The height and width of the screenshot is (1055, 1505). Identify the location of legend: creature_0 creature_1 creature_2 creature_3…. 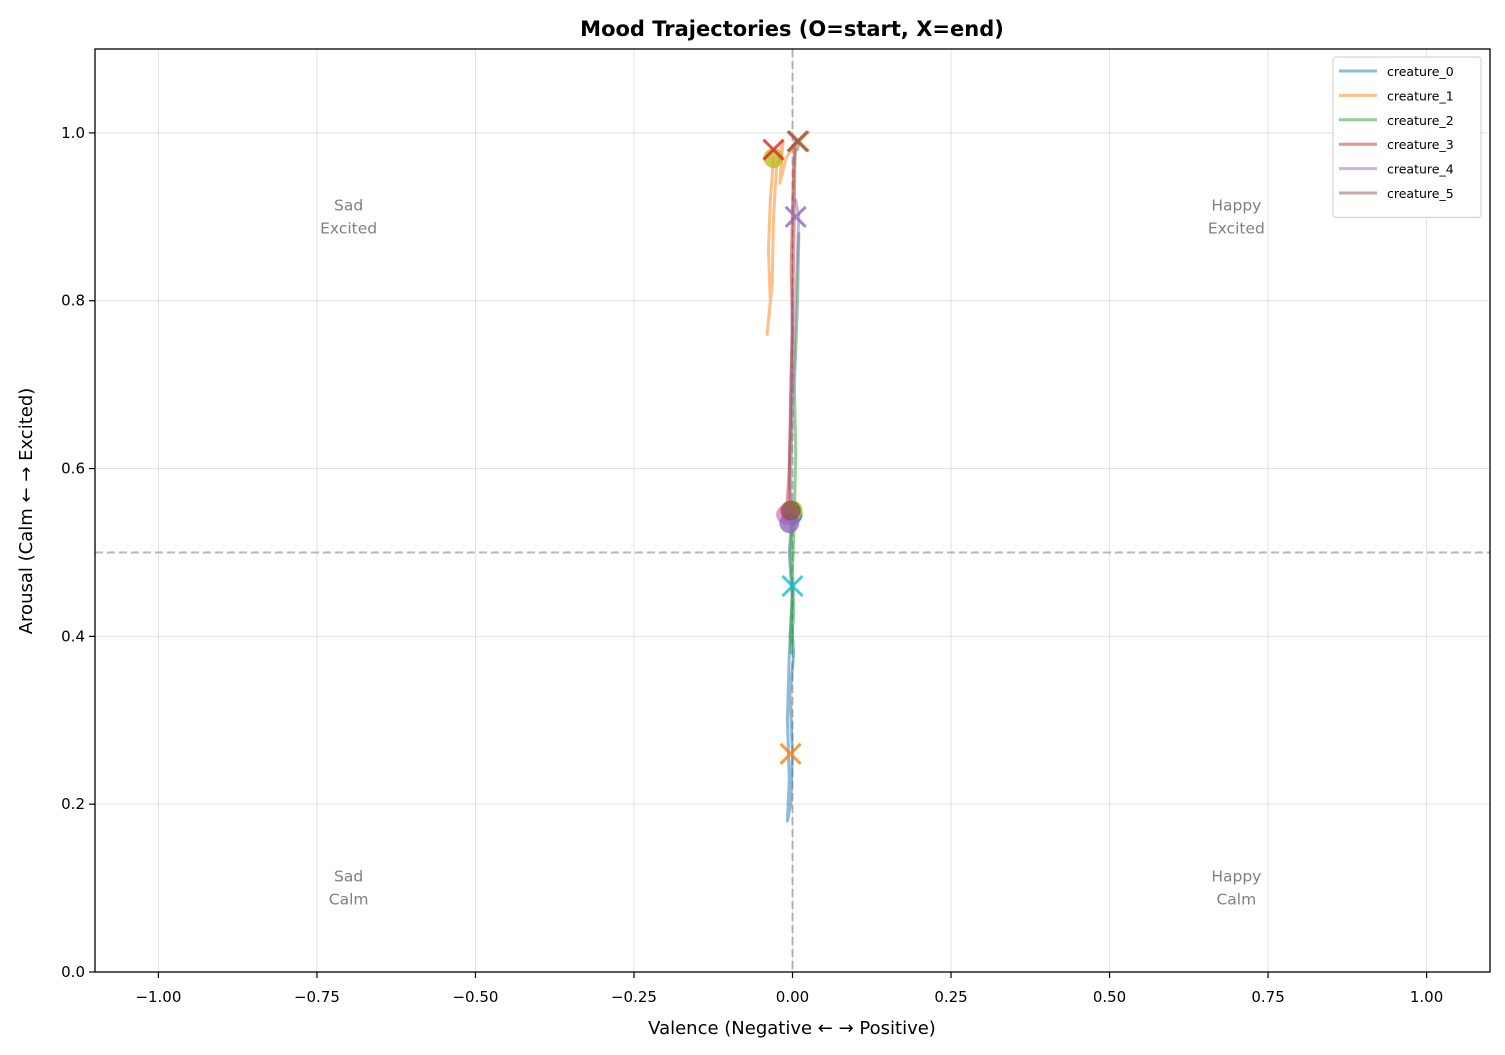
(1407, 137).